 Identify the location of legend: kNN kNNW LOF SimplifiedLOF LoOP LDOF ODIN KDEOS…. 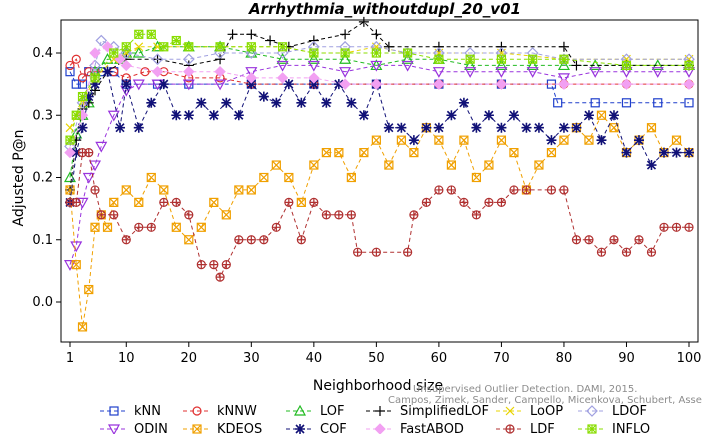
(375, 419).